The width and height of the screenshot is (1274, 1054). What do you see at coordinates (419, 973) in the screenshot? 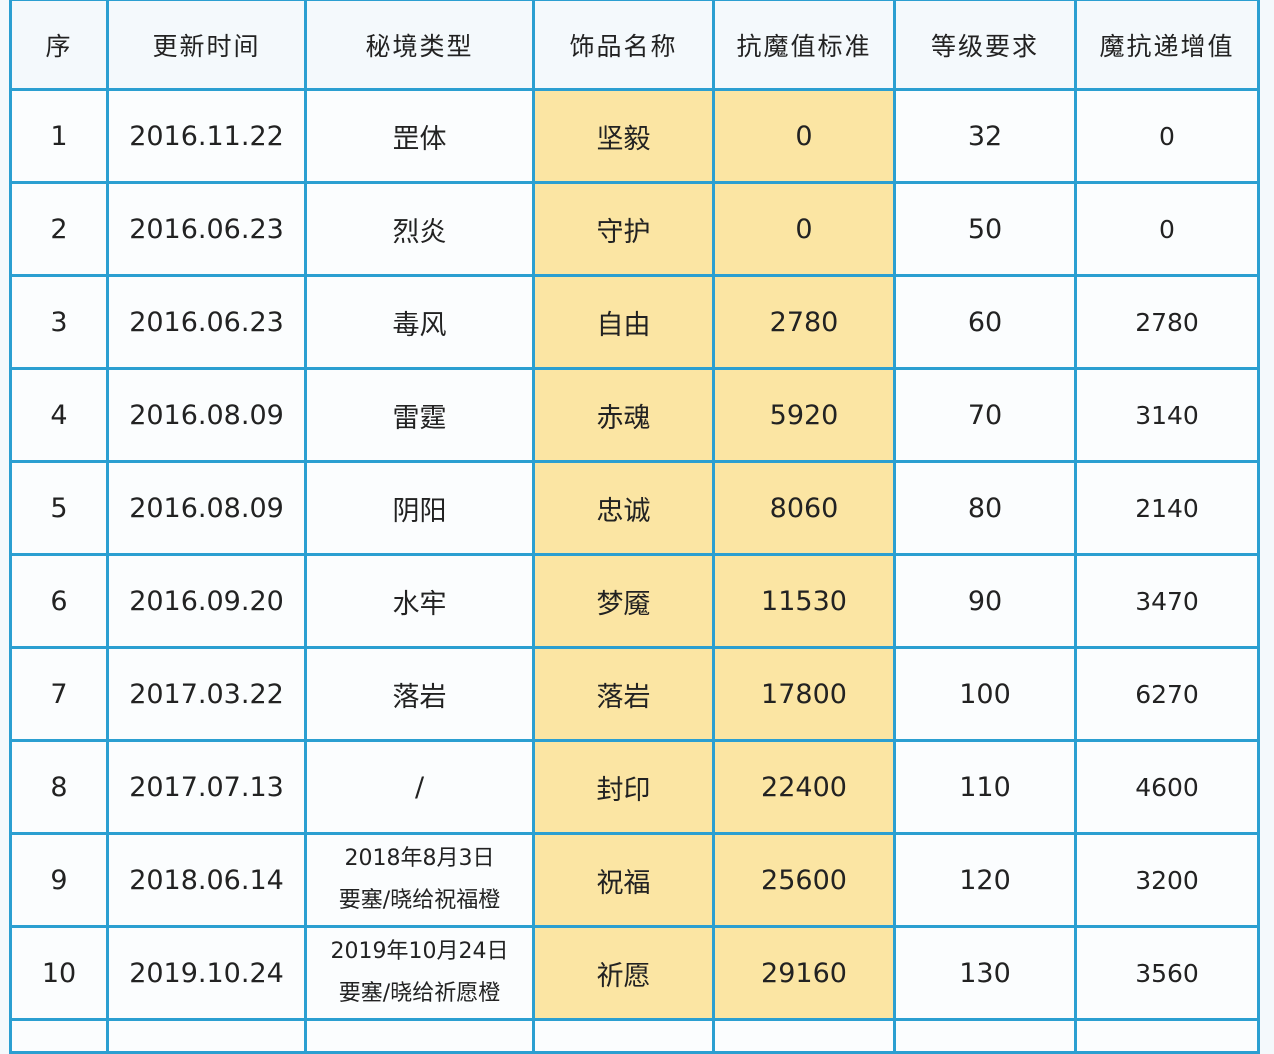
I see `cell-realm: 2019年10月24日 要塞/晓给祈愿橙` at bounding box center [419, 973].